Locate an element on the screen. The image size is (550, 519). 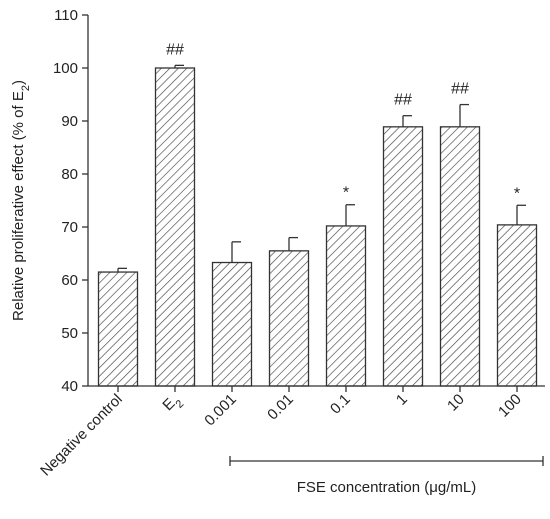
x-tick-label: Negative control is located at coordinates (81, 435).